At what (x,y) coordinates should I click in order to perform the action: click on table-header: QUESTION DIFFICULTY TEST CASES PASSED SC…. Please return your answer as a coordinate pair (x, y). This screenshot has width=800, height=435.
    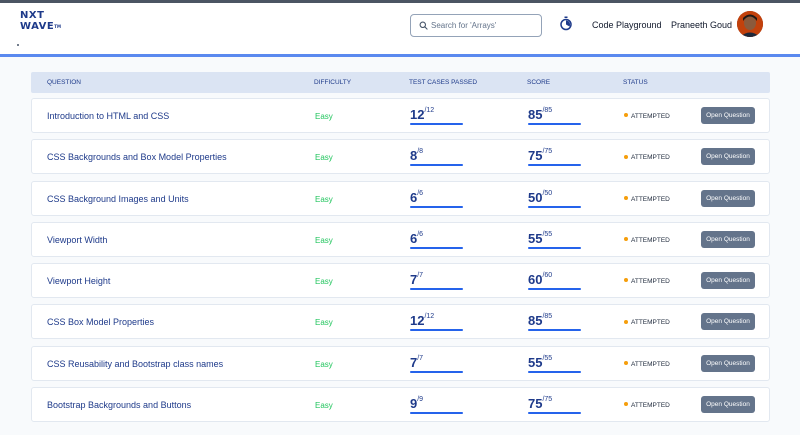
    Looking at the image, I should click on (400, 82).